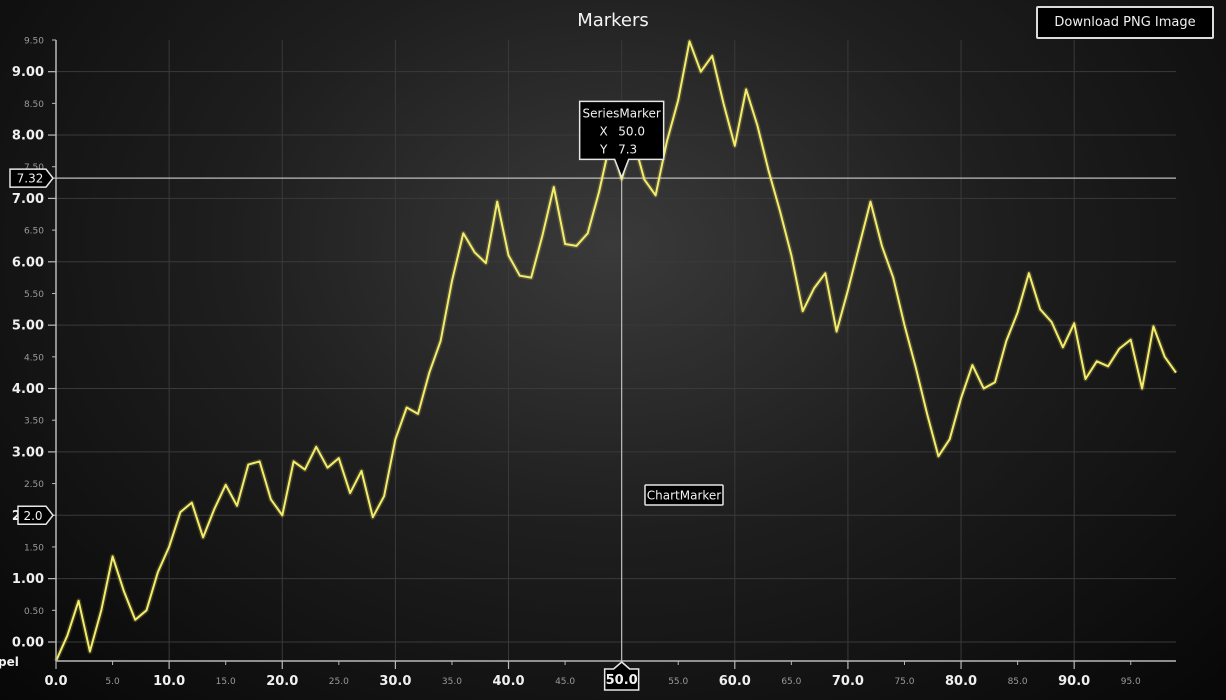 The width and height of the screenshot is (1226, 700). Describe the element at coordinates (28, 642) in the screenshot. I see `y-tick-label: 0.00` at that location.